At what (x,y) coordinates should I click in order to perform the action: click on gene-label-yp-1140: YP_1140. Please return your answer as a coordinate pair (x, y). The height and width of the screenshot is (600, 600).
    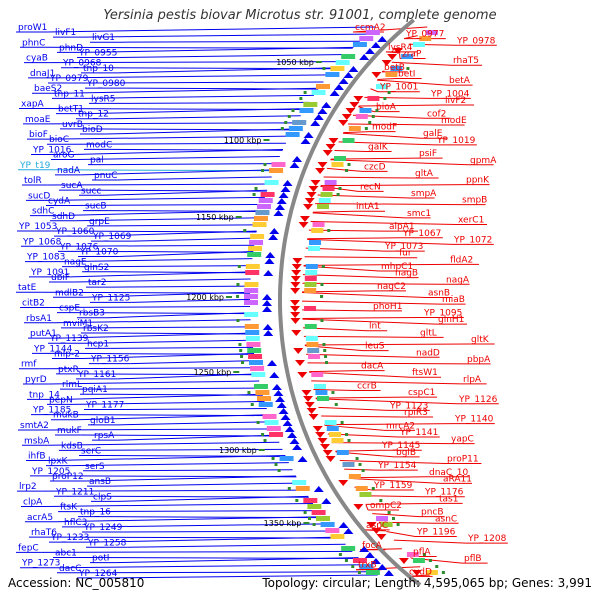
    Looking at the image, I should click on (474, 420).